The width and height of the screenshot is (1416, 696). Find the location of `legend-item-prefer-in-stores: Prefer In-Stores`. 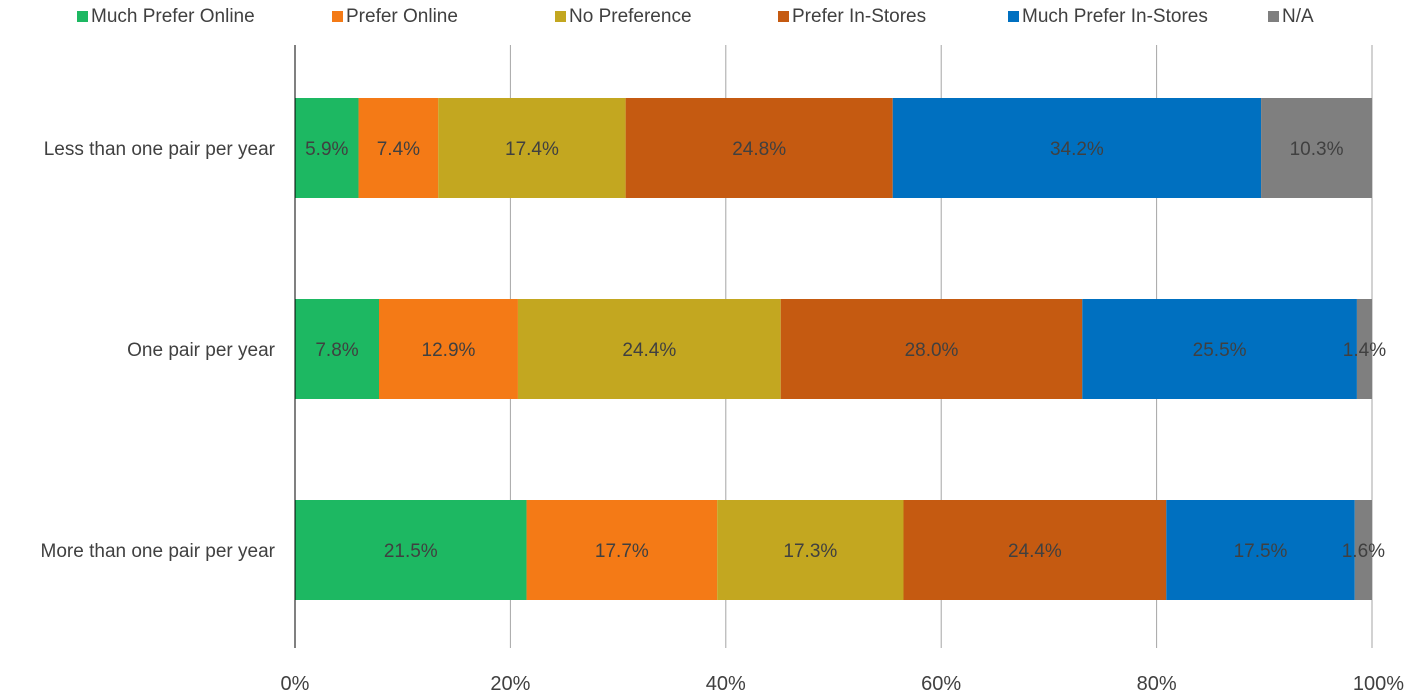

legend-item-prefer-in-stores: Prefer In-Stores is located at coordinates (852, 16).